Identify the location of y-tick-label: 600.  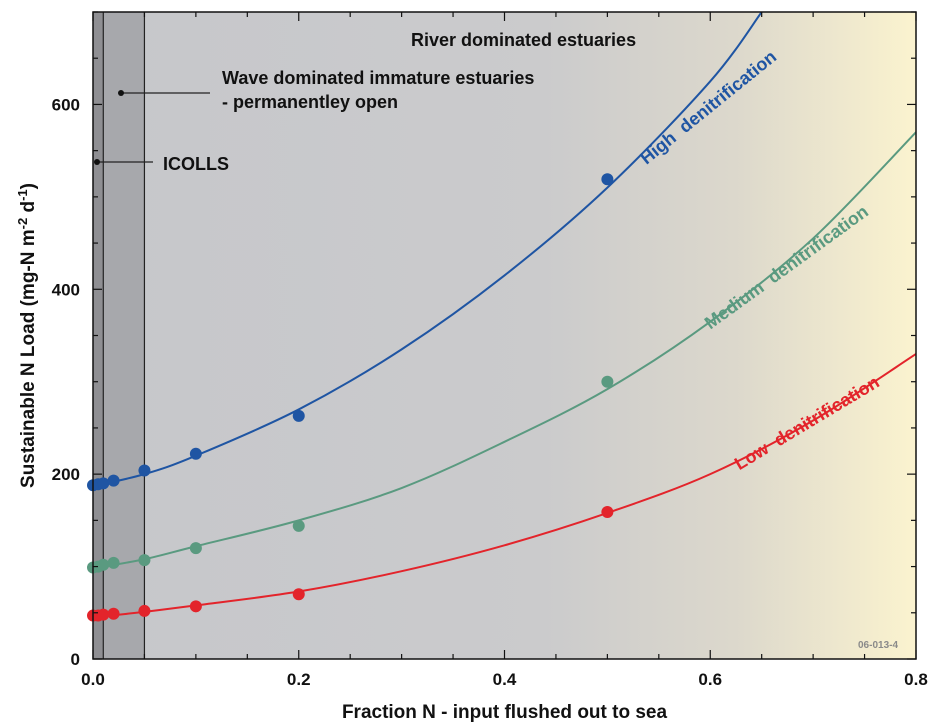
(66, 104).